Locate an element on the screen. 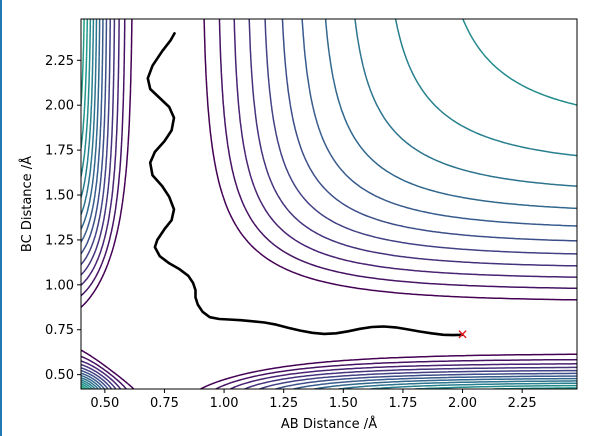 The width and height of the screenshot is (607, 436). x-axis-label: AB Distance /Å is located at coordinates (329, 424).